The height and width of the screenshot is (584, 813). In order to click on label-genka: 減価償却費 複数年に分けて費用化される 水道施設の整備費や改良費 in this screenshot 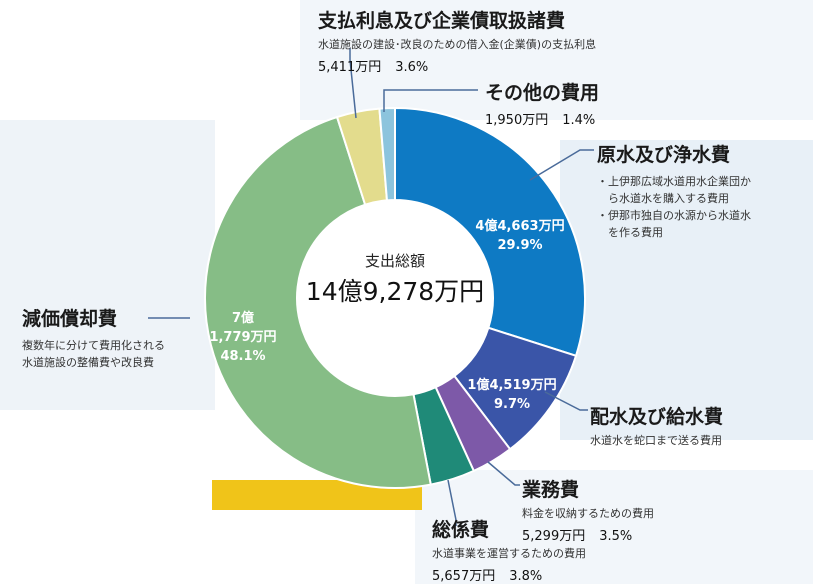, I will do `click(93, 337)`.